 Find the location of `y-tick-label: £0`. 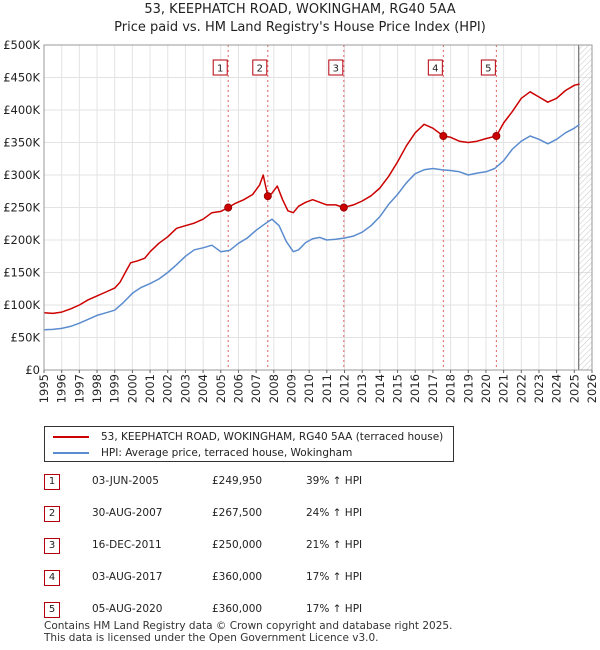

y-tick-label: £0 is located at coordinates (32, 370).